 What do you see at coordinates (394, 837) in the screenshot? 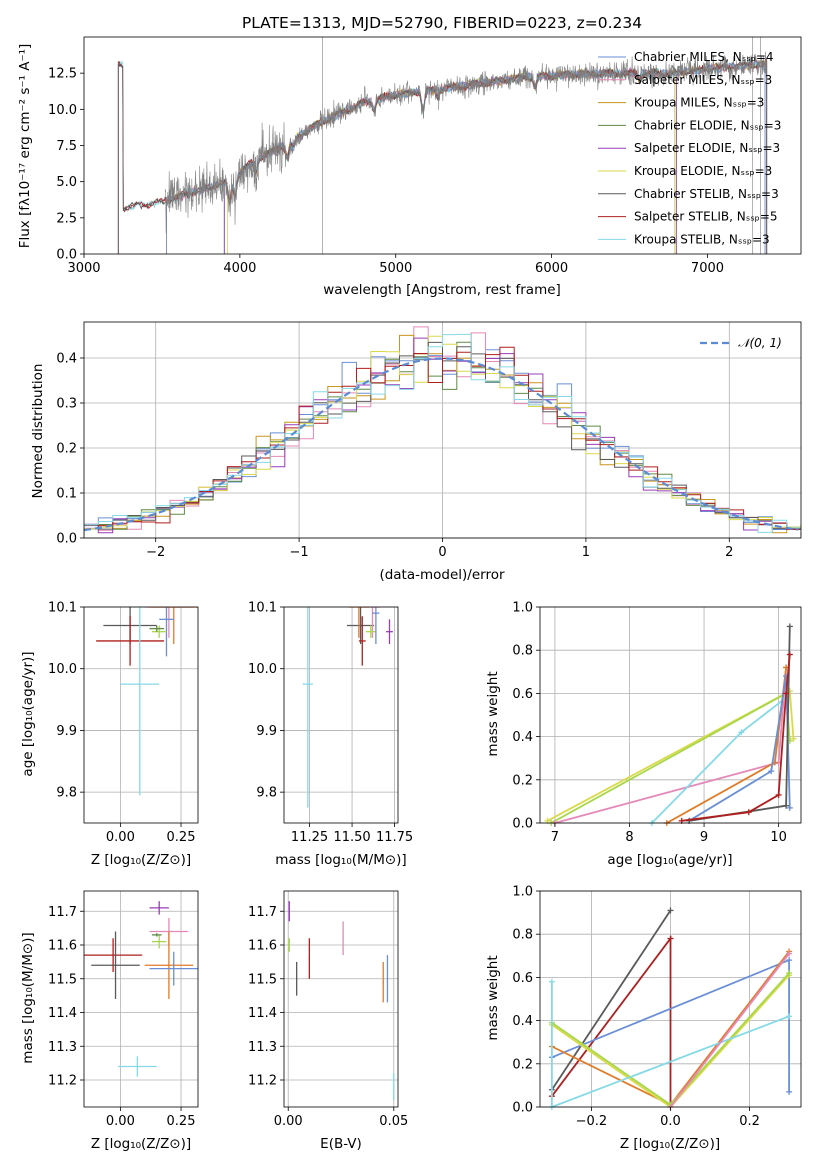
I see `age_vs_mass-xtick-label: 11.75` at bounding box center [394, 837].